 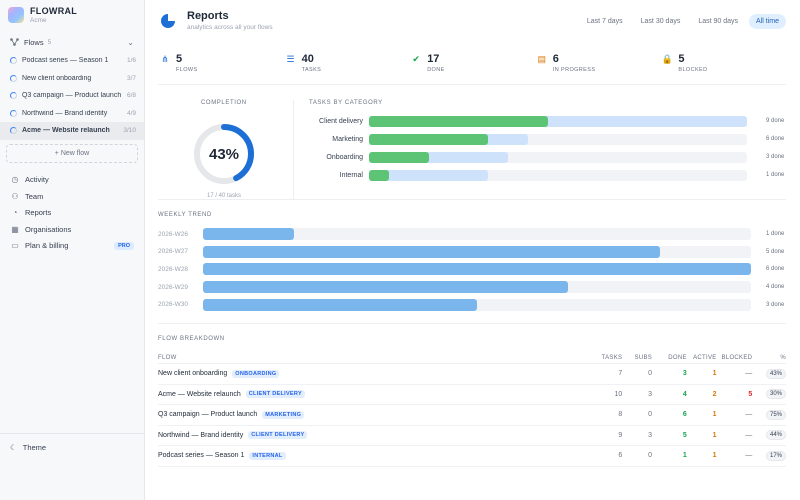 I want to click on sidebar-flow-item: Podcast series — Season 1 1/6, so click(x=72, y=61).